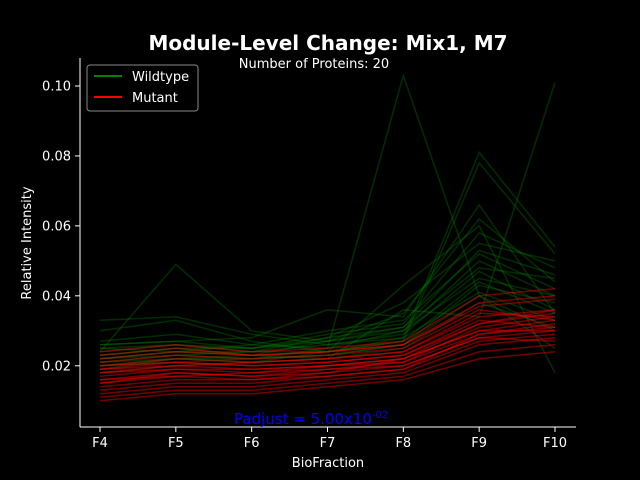 Image resolution: width=640 pixels, height=480 pixels. I want to click on chart-subtitle: Number of Proteins: 20, so click(314, 64).